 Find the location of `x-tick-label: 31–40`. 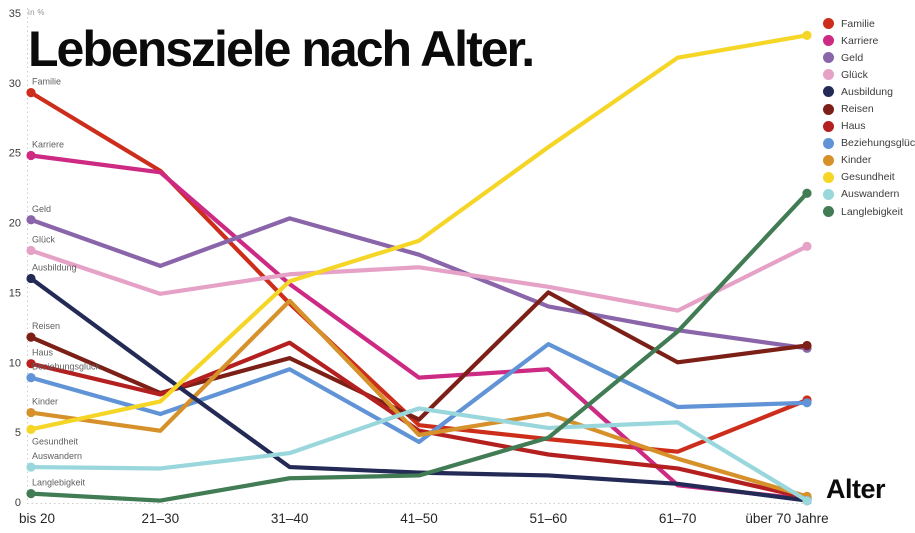

x-tick-label: 31–40 is located at coordinates (290, 518).